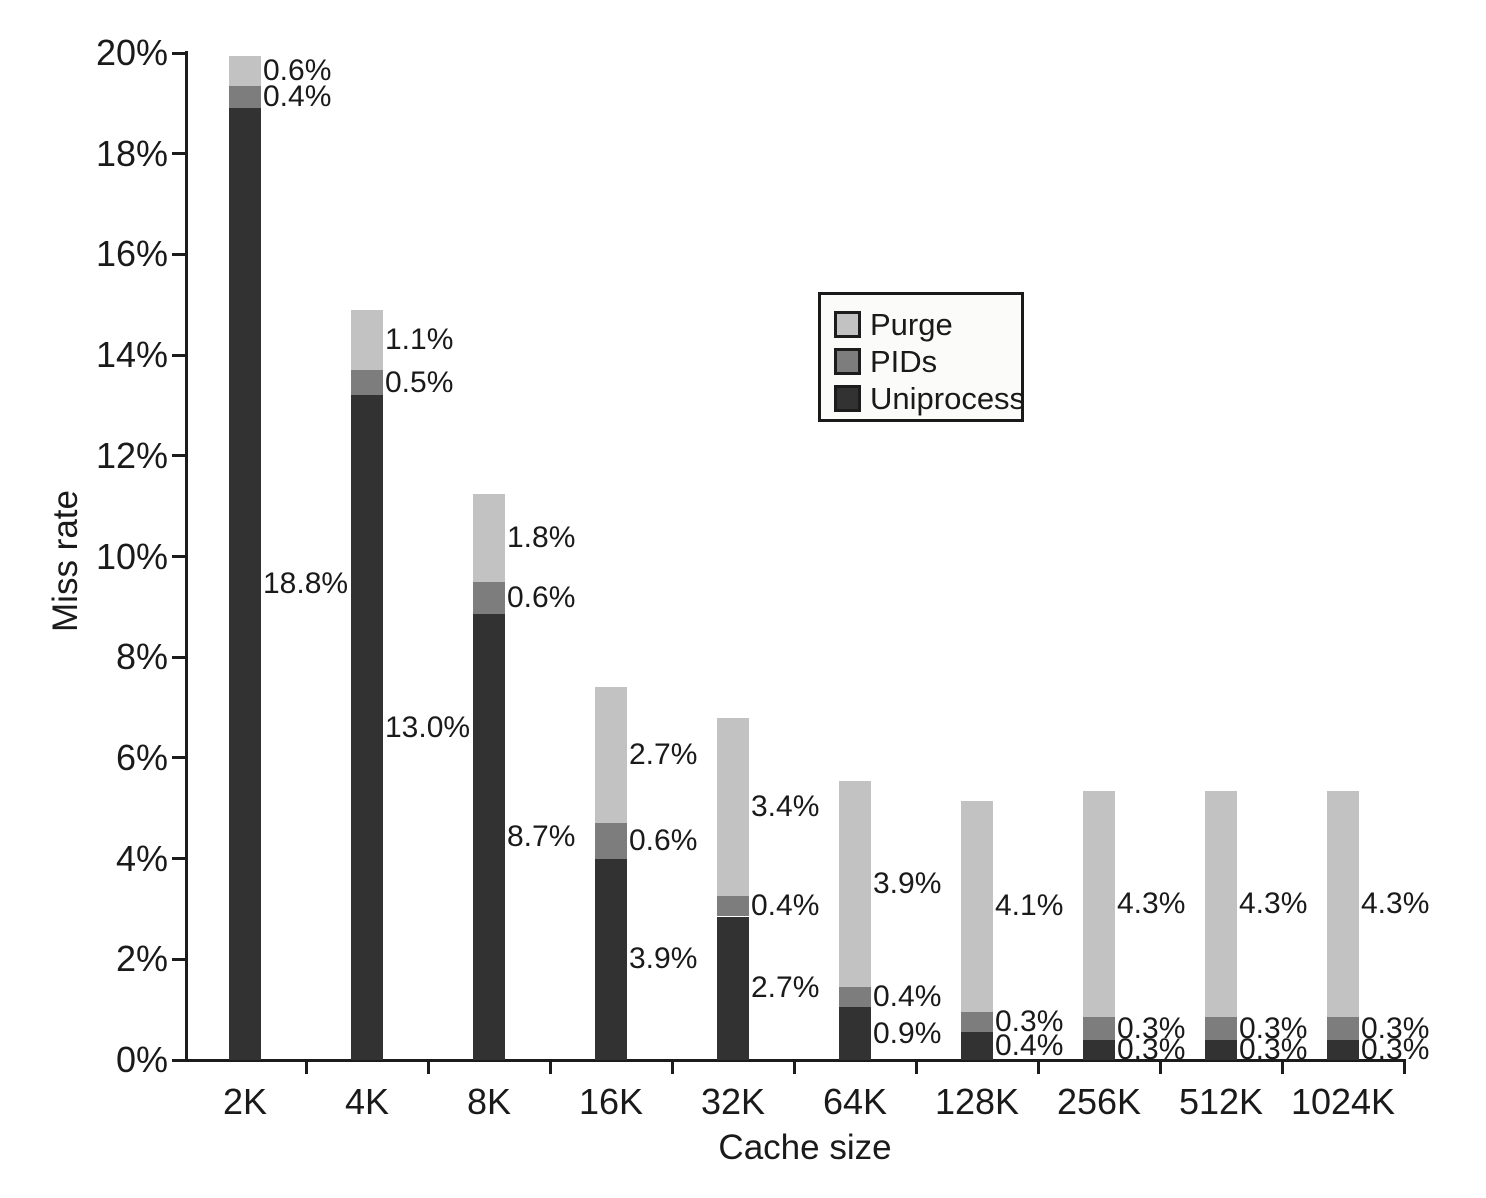 This screenshot has height=1198, width=1486. I want to click on y-tick-label: 10%, so click(131, 556).